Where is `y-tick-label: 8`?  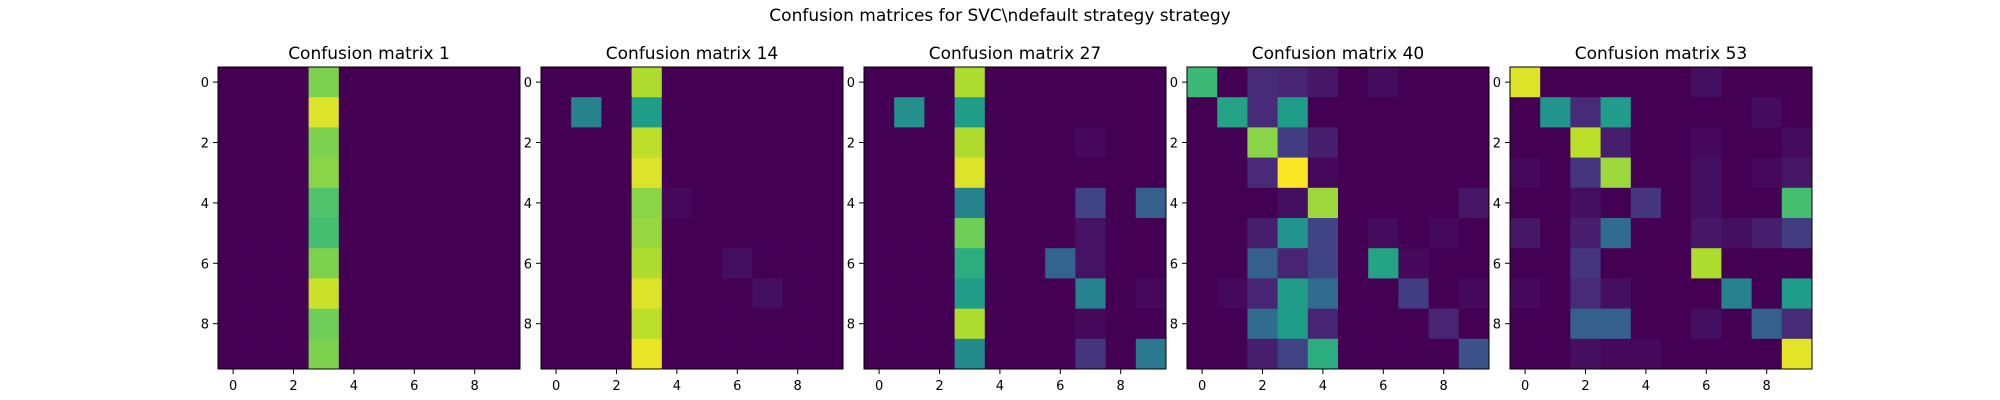
y-tick-label: 8 is located at coordinates (205, 325).